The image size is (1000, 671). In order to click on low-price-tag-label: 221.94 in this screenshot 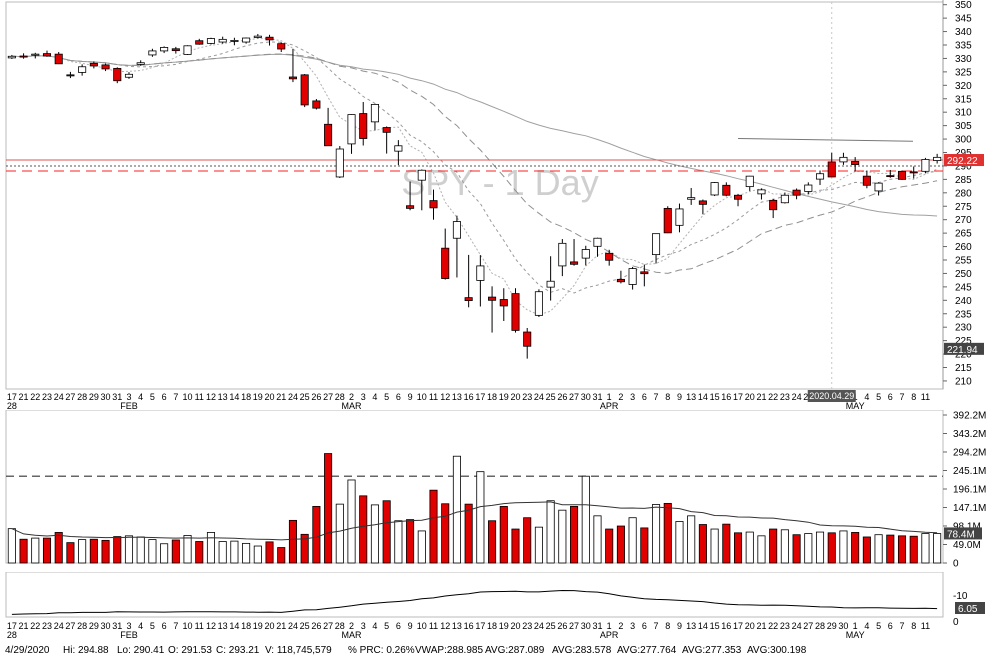, I will do `click(962, 350)`.